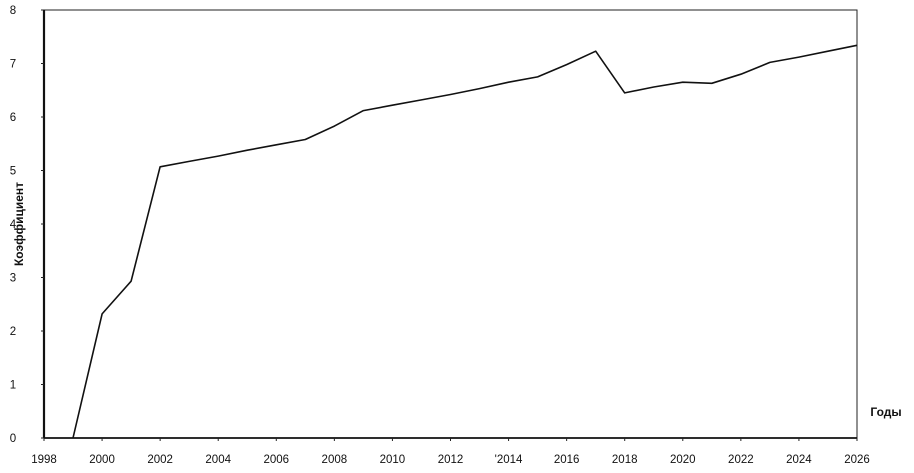  What do you see at coordinates (13, 279) in the screenshot?
I see `y-tick-label: 3` at bounding box center [13, 279].